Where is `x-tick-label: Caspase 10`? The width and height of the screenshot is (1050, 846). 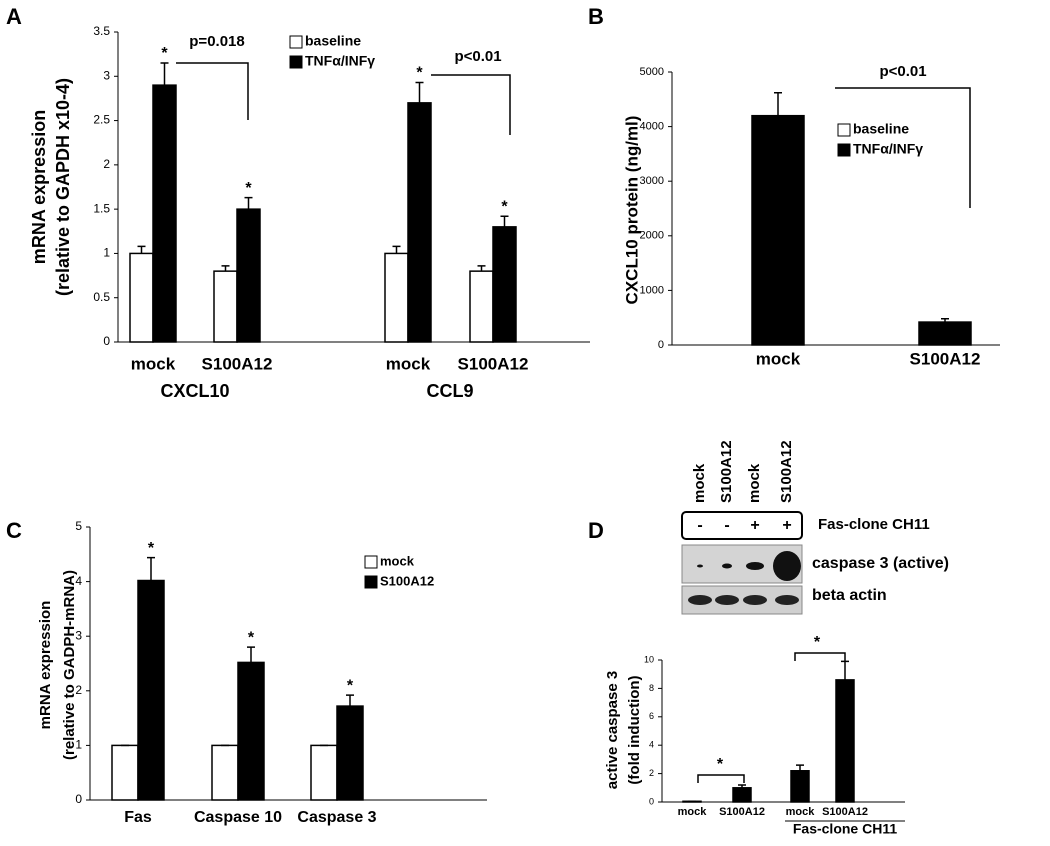
x-tick-label: Caspase 10 is located at coordinates (238, 817).